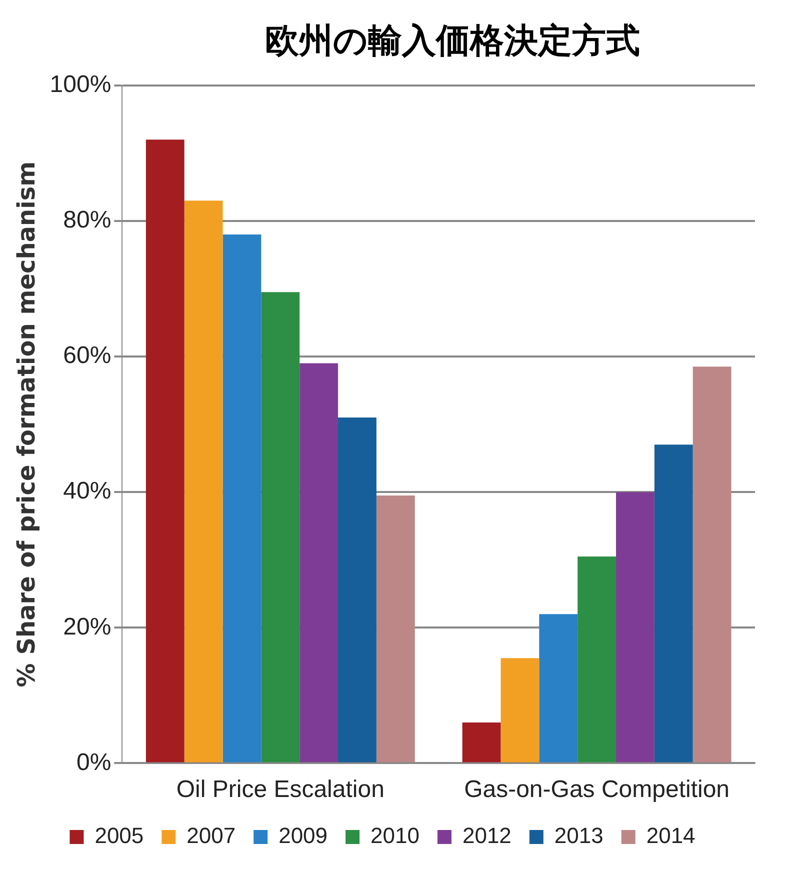  I want to click on y-tick-label: 60%, so click(87, 356).